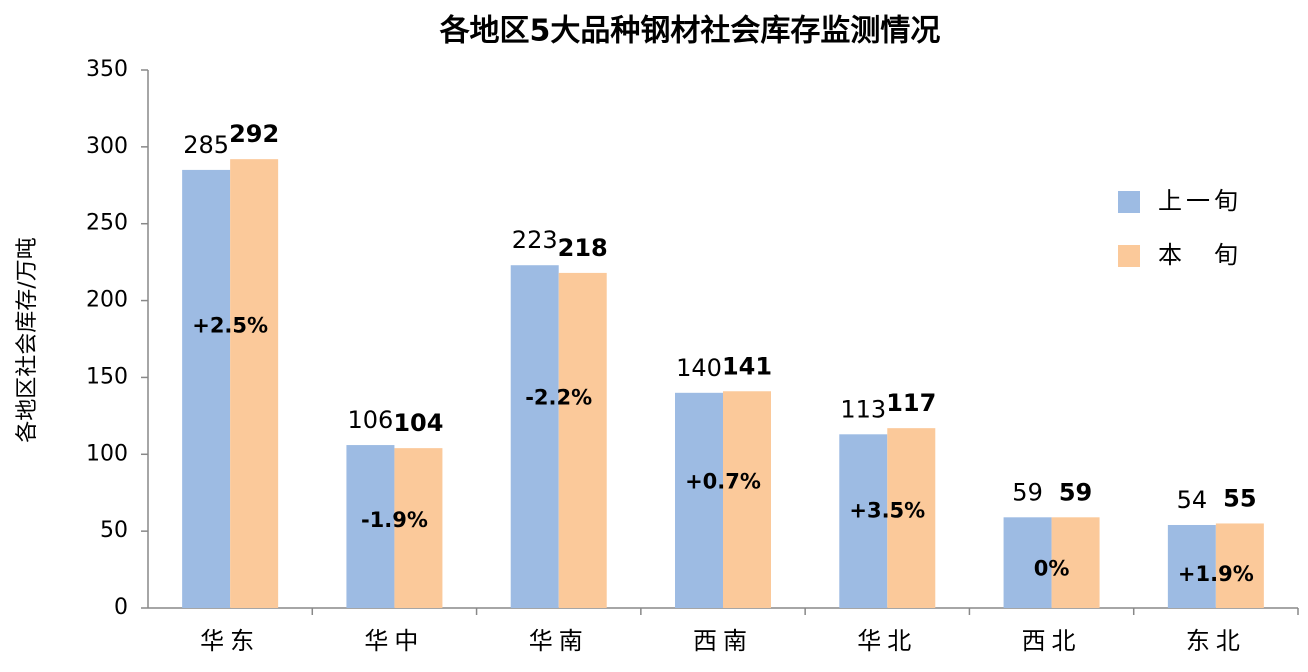 This screenshot has width=1308, height=672. What do you see at coordinates (230, 641) in the screenshot?
I see `x-tick-label: 华东` at bounding box center [230, 641].